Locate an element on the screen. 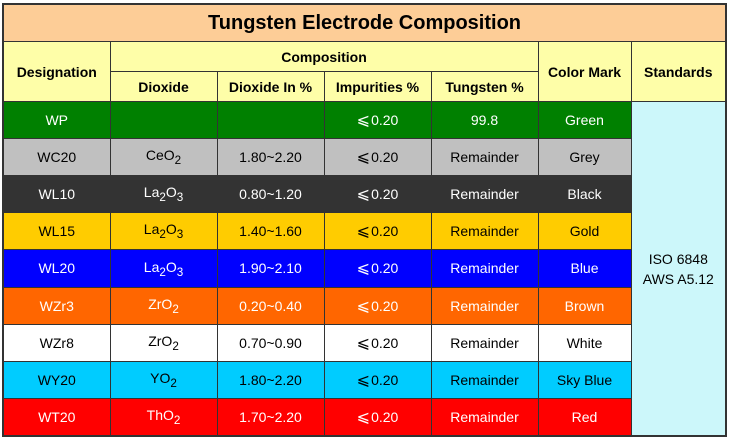 The width and height of the screenshot is (729, 441). header-composition: Composition is located at coordinates (324, 56).